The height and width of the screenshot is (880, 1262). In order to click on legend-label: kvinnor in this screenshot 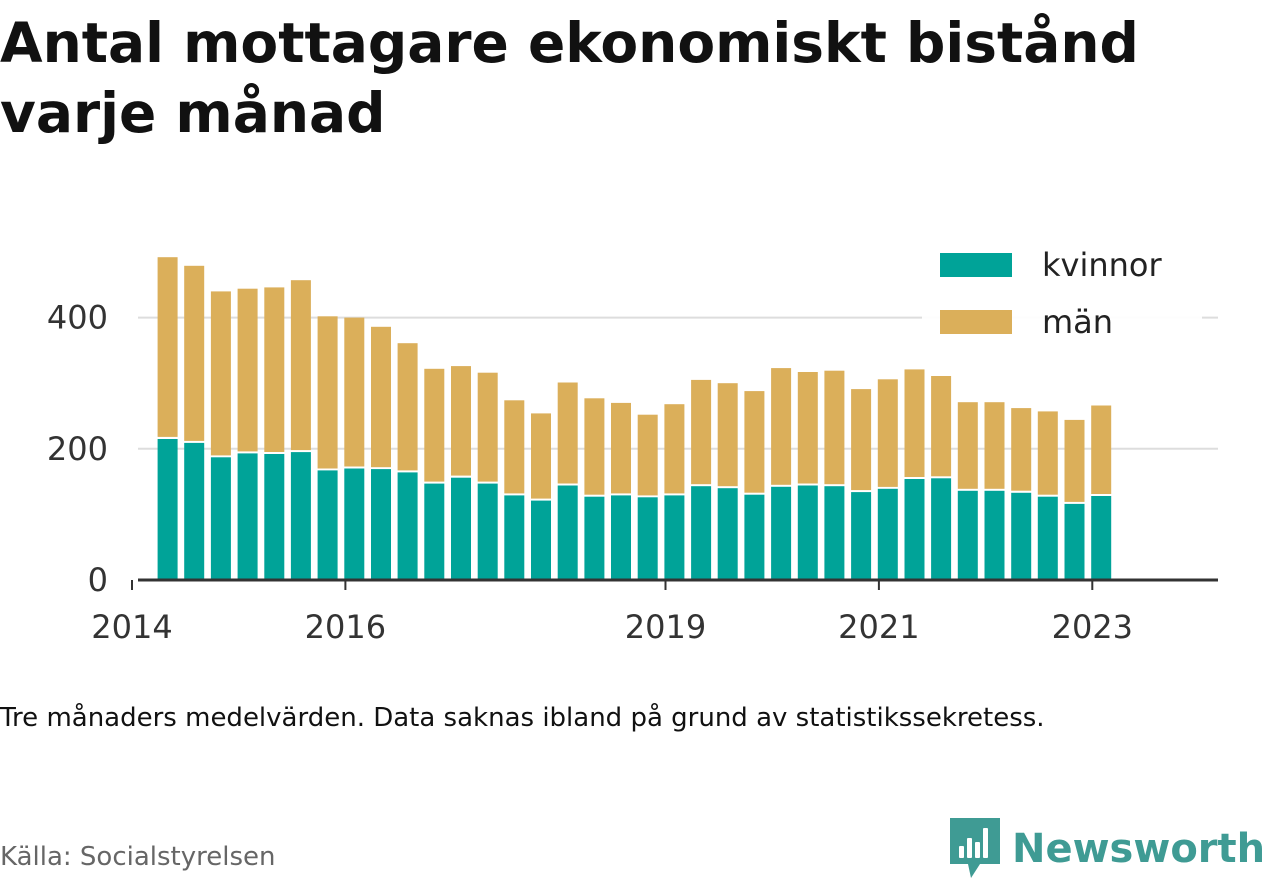, I will do `click(1102, 265)`.